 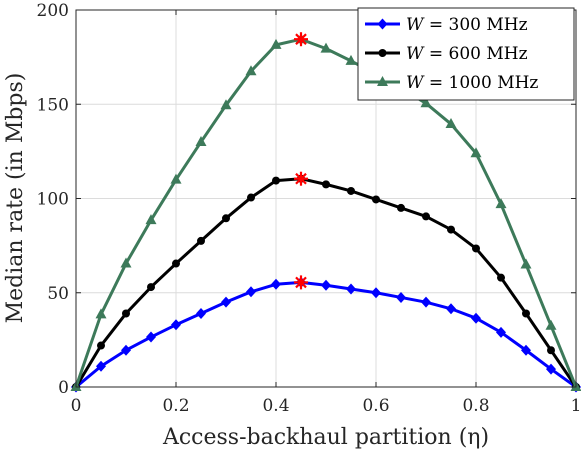 What do you see at coordinates (467, 25) in the screenshot?
I see `legend-label: W = 300 MHz` at bounding box center [467, 25].